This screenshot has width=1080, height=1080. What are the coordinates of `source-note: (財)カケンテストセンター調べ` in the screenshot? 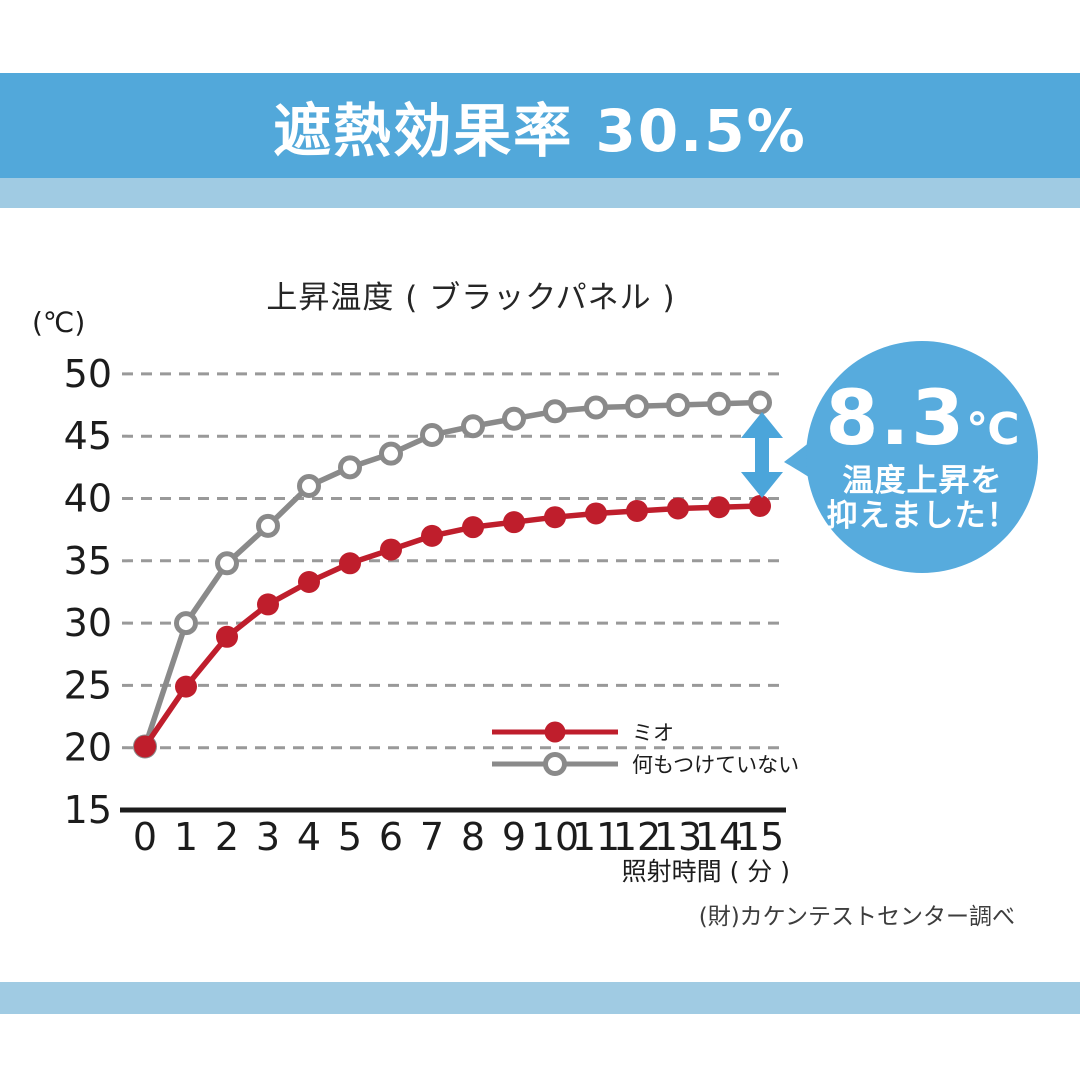 It's located at (856, 917).